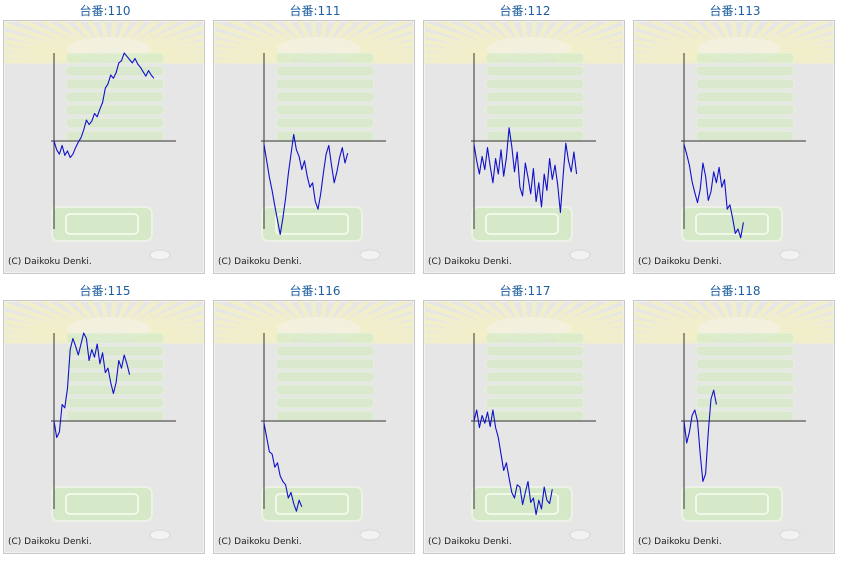  I want to click on chart-title: 台番:110, so click(105, 10).